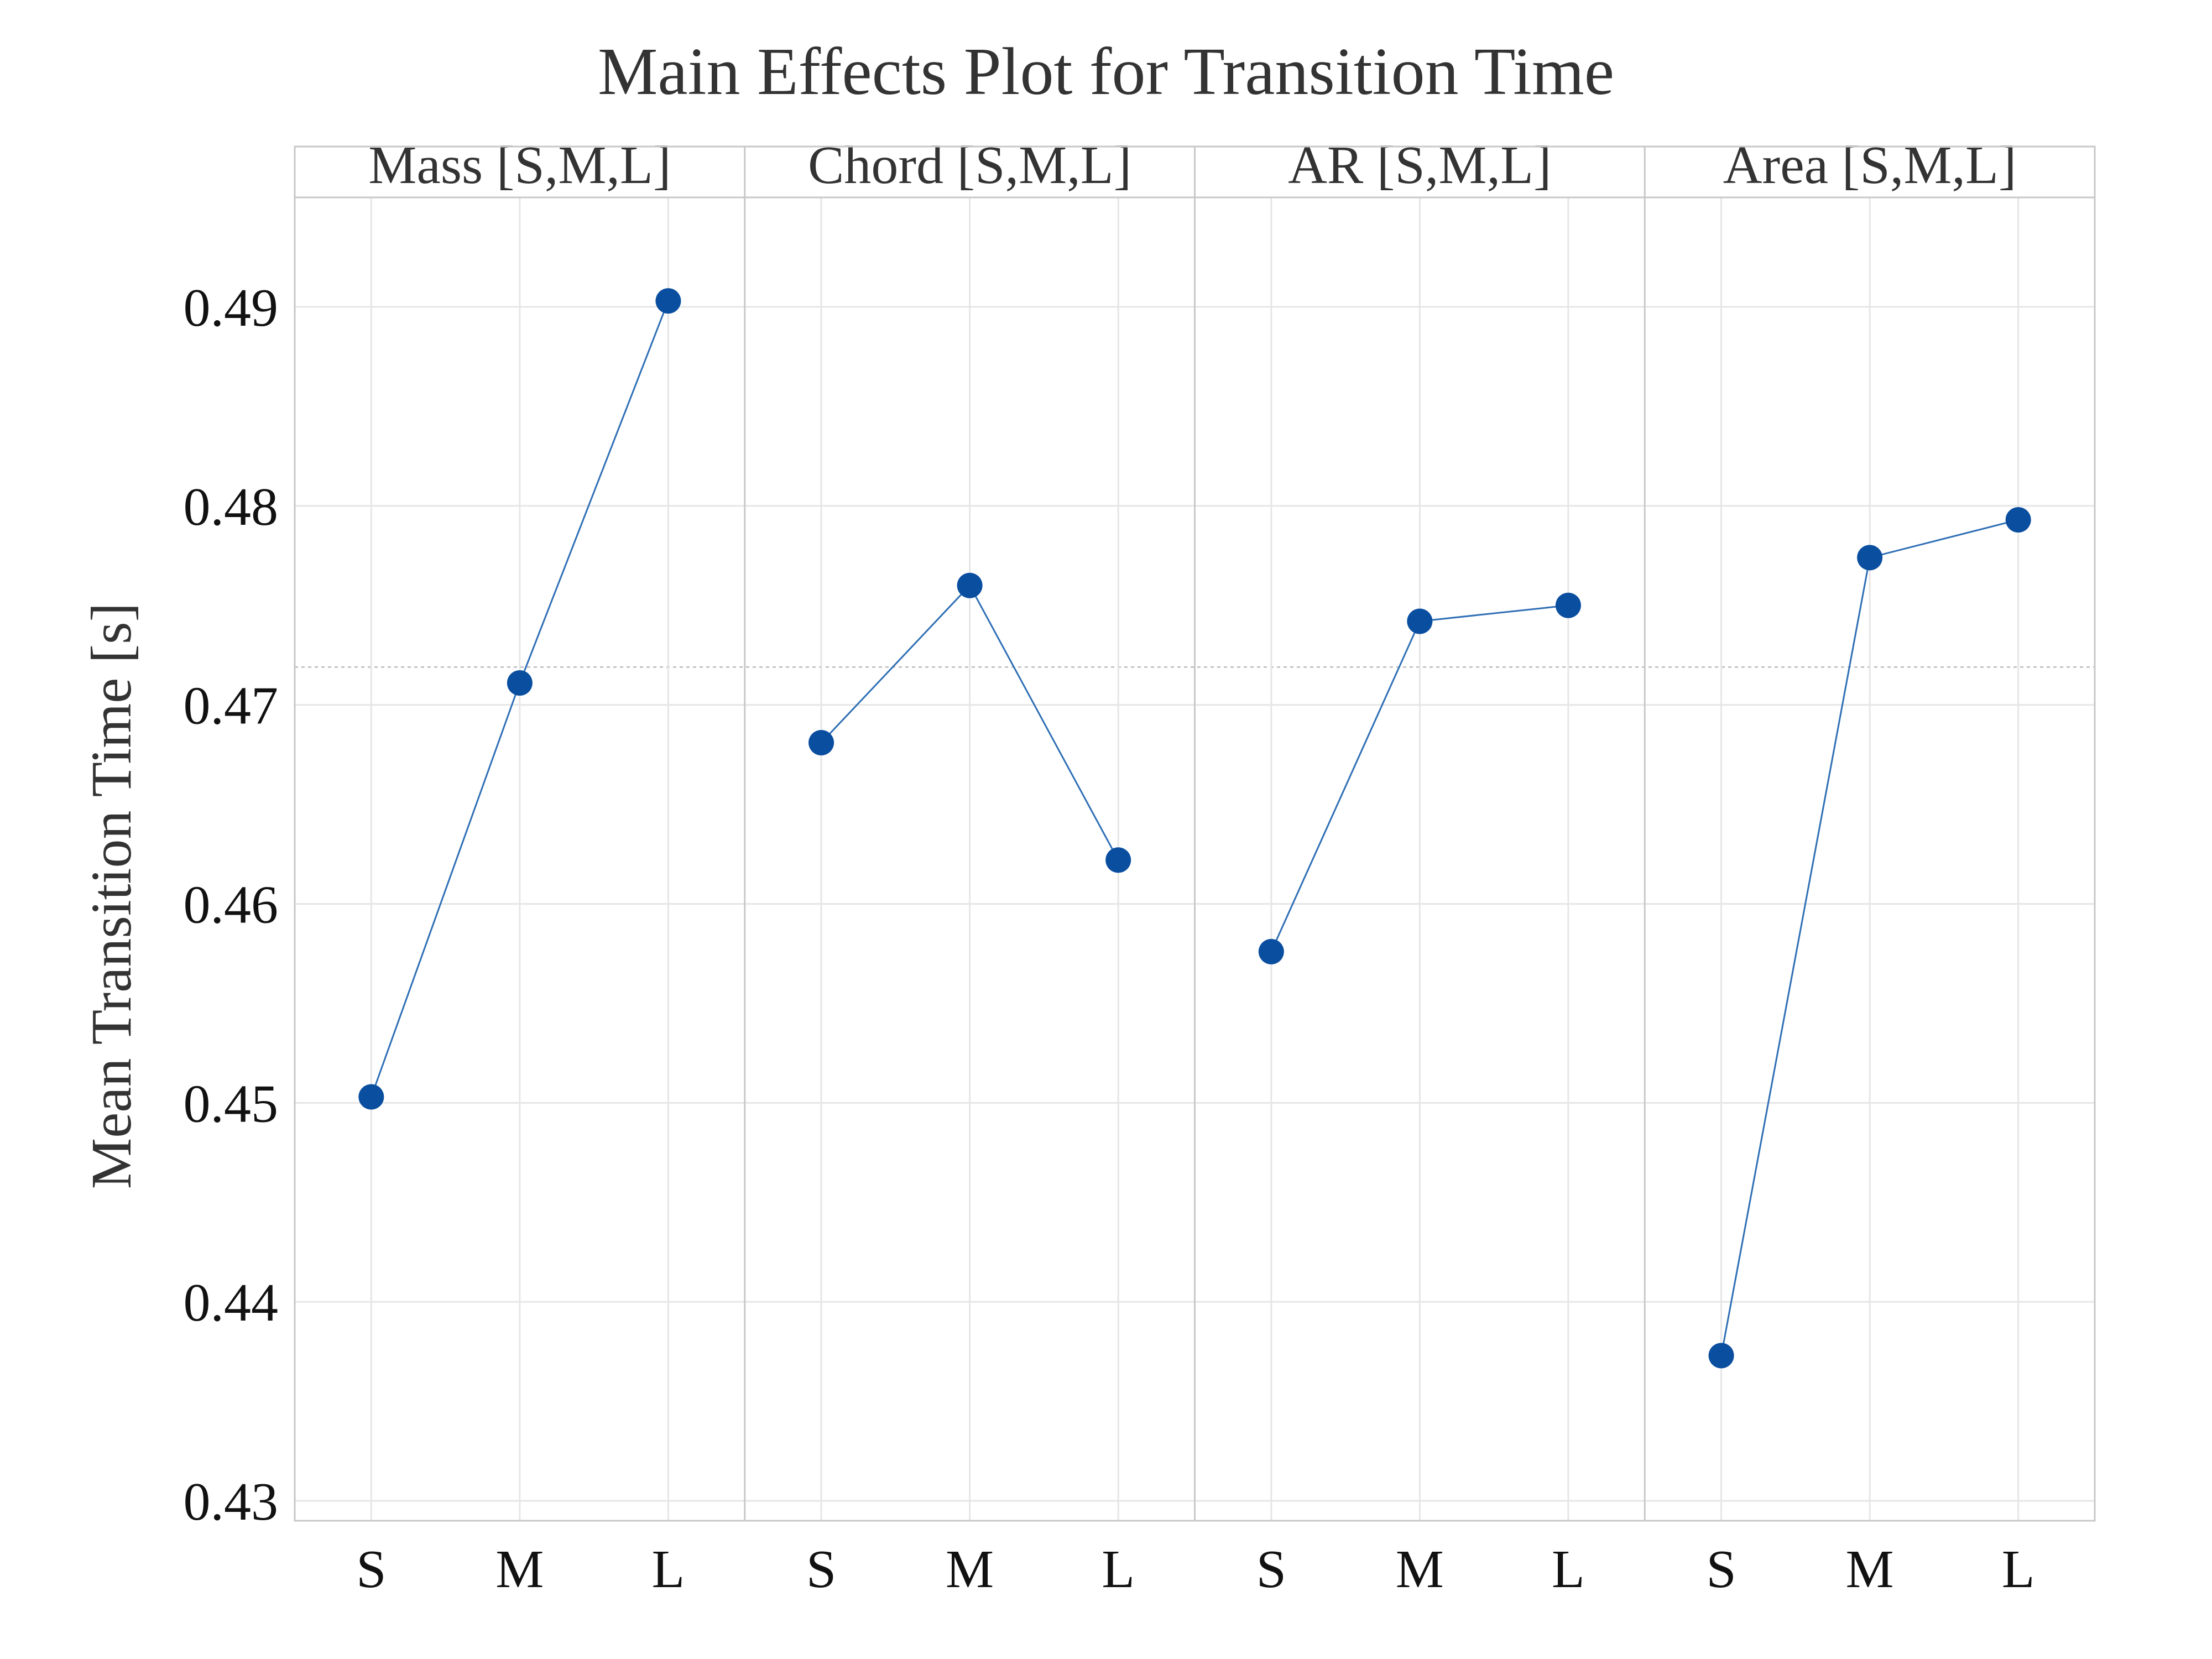 The image size is (2212, 1659). Describe the element at coordinates (232, 1502) in the screenshot. I see `y-tick-label: 0.43` at that location.